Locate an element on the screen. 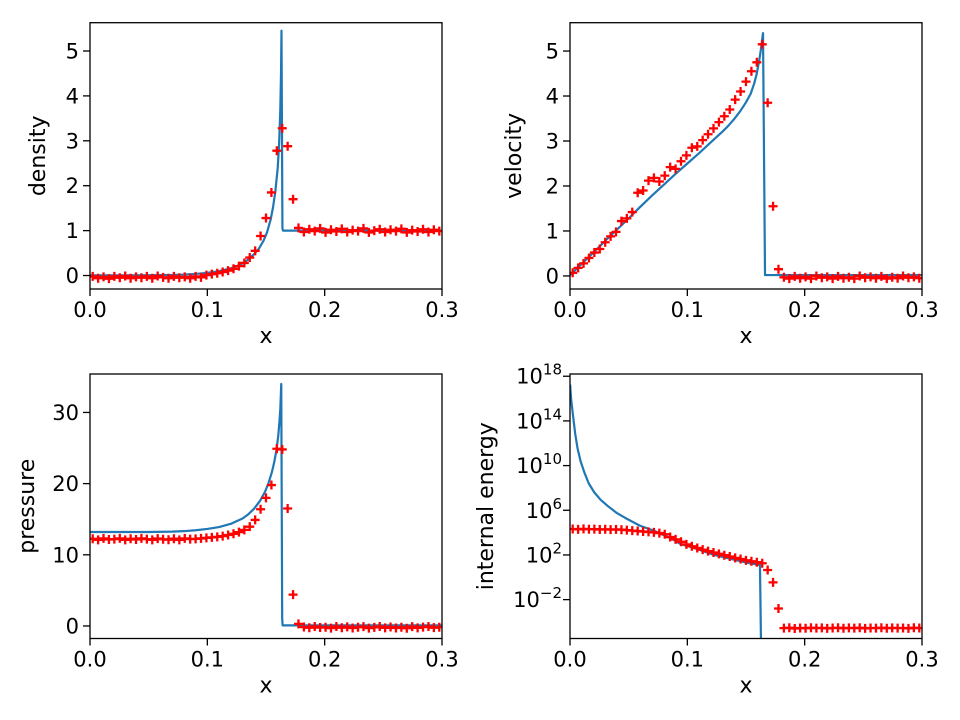  y-axis-label: internal energy is located at coordinates (486, 506).